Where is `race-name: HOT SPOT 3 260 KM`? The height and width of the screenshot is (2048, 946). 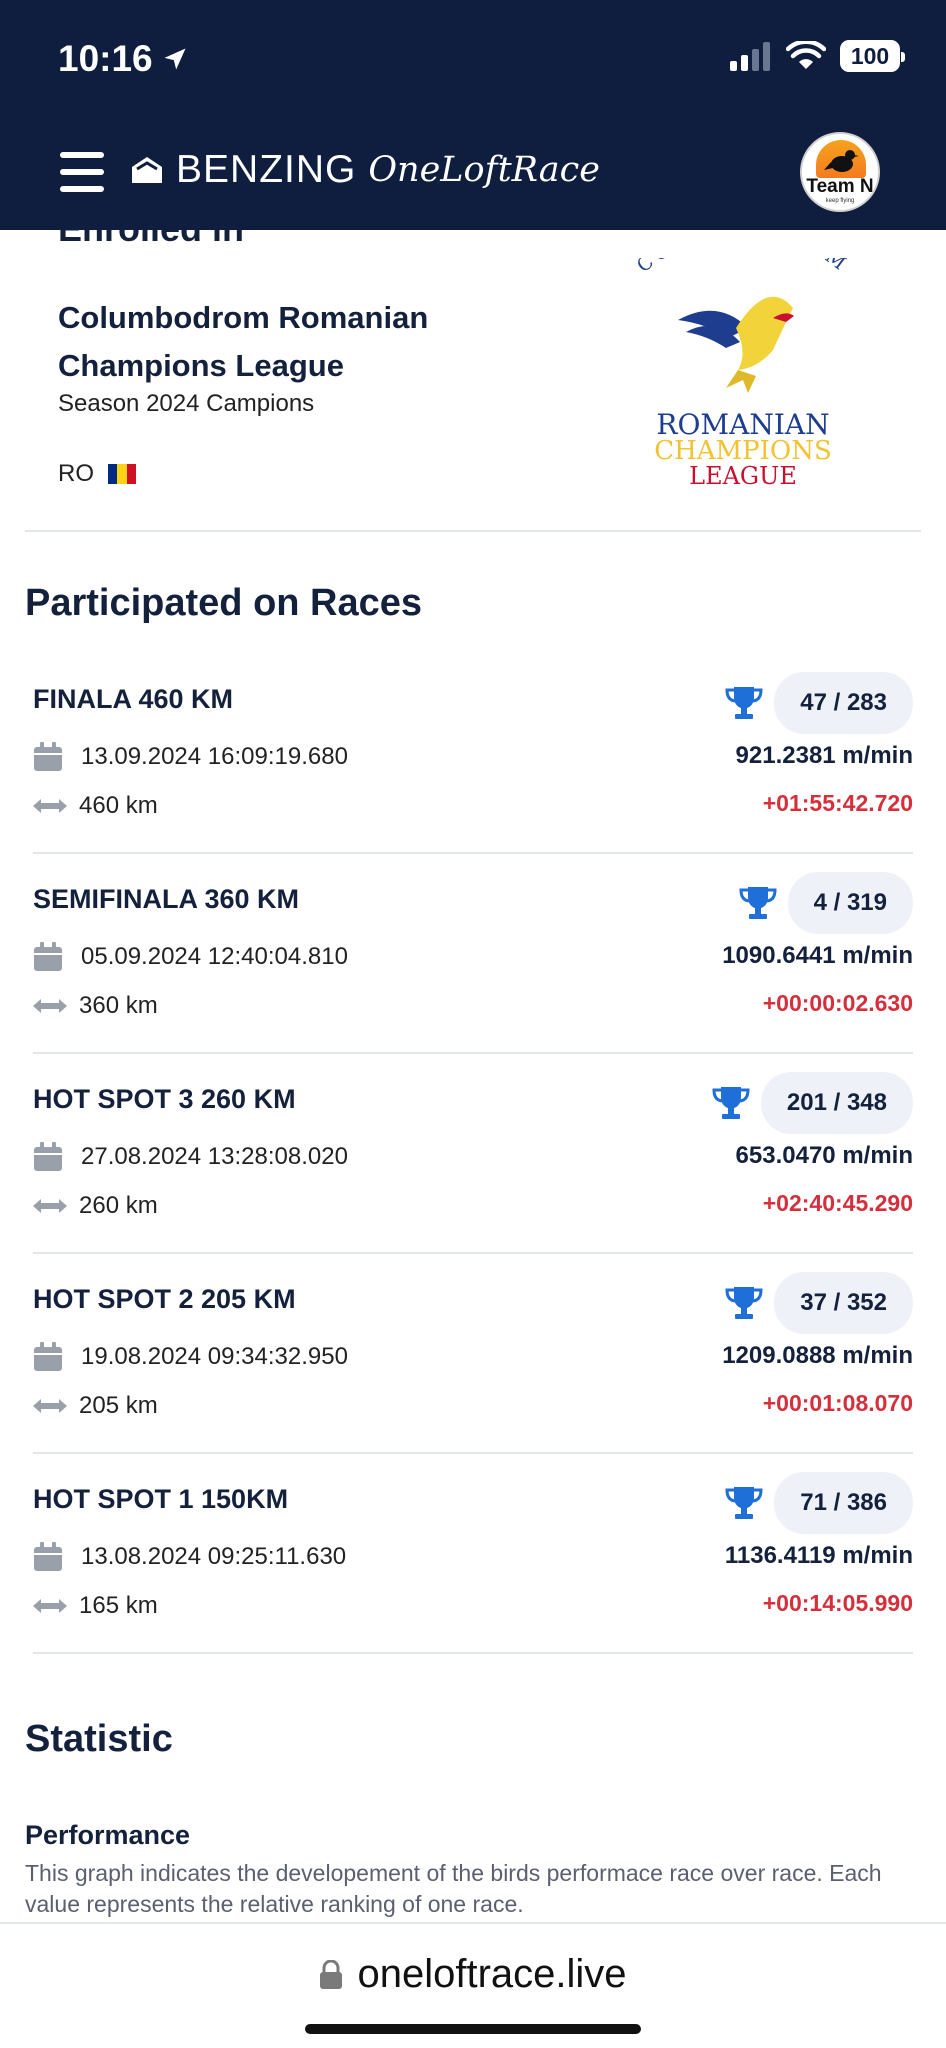
race-name: HOT SPOT 3 260 KM is located at coordinates (164, 1099).